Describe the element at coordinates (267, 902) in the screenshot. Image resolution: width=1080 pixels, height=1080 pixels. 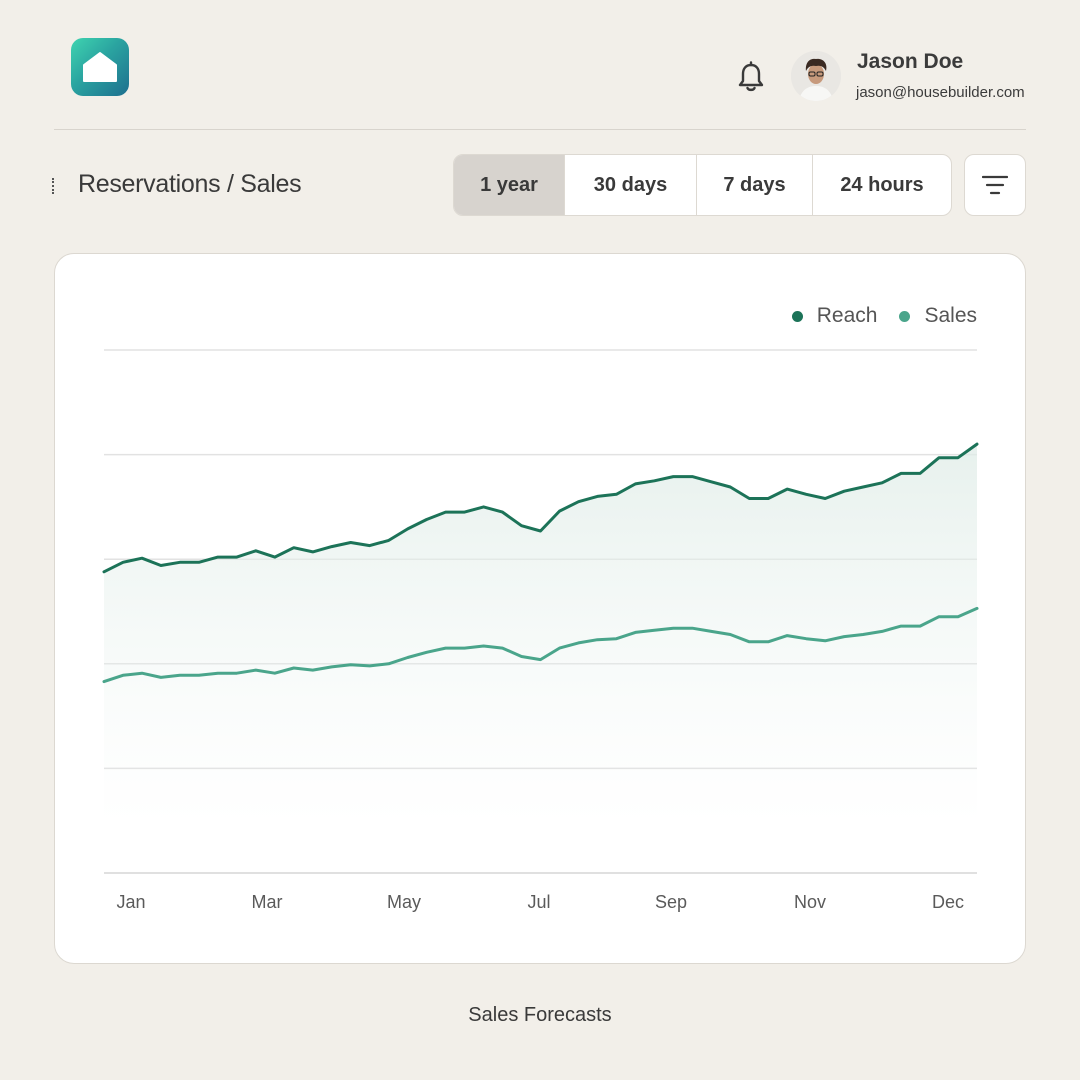
I see `x-tick-label: Mar` at that location.